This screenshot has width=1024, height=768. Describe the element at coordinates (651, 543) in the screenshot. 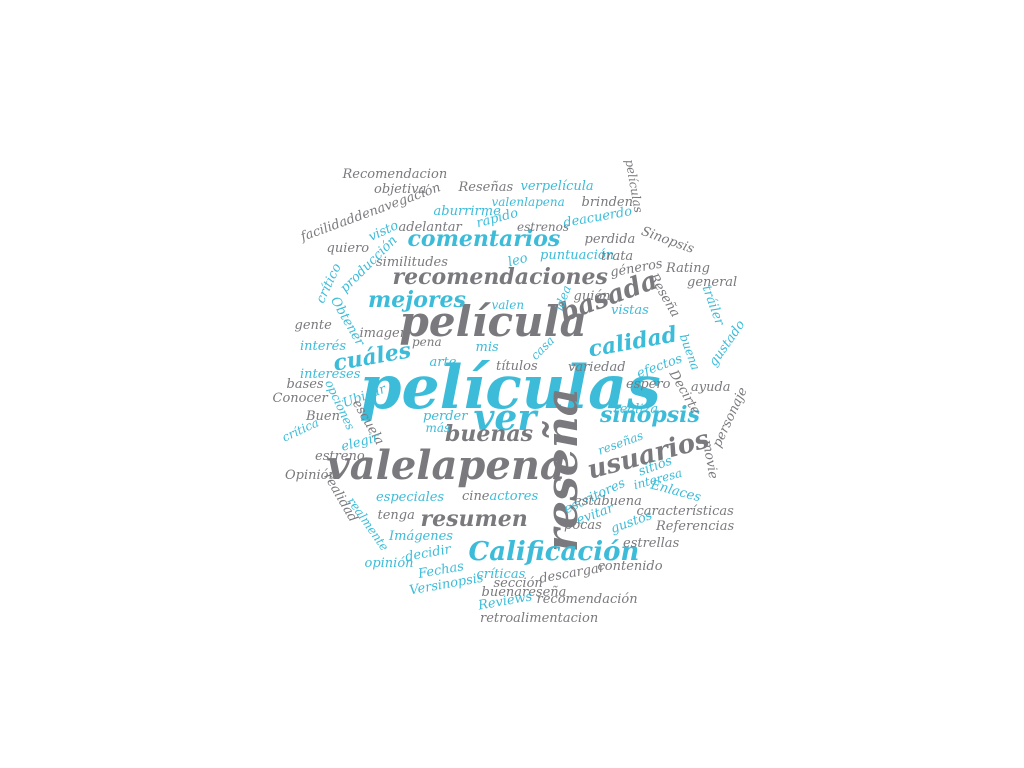

I see `cloud-word: estrellas` at that location.